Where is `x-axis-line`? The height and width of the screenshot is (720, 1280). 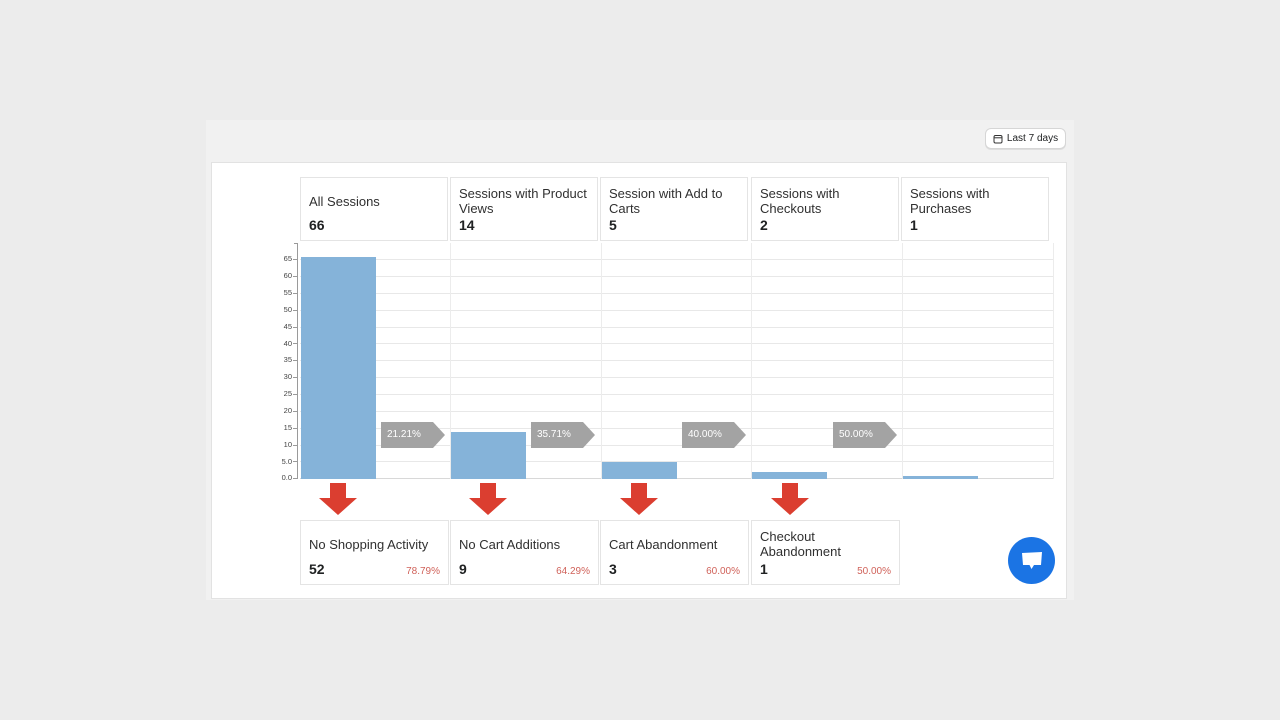 x-axis-line is located at coordinates (677, 478).